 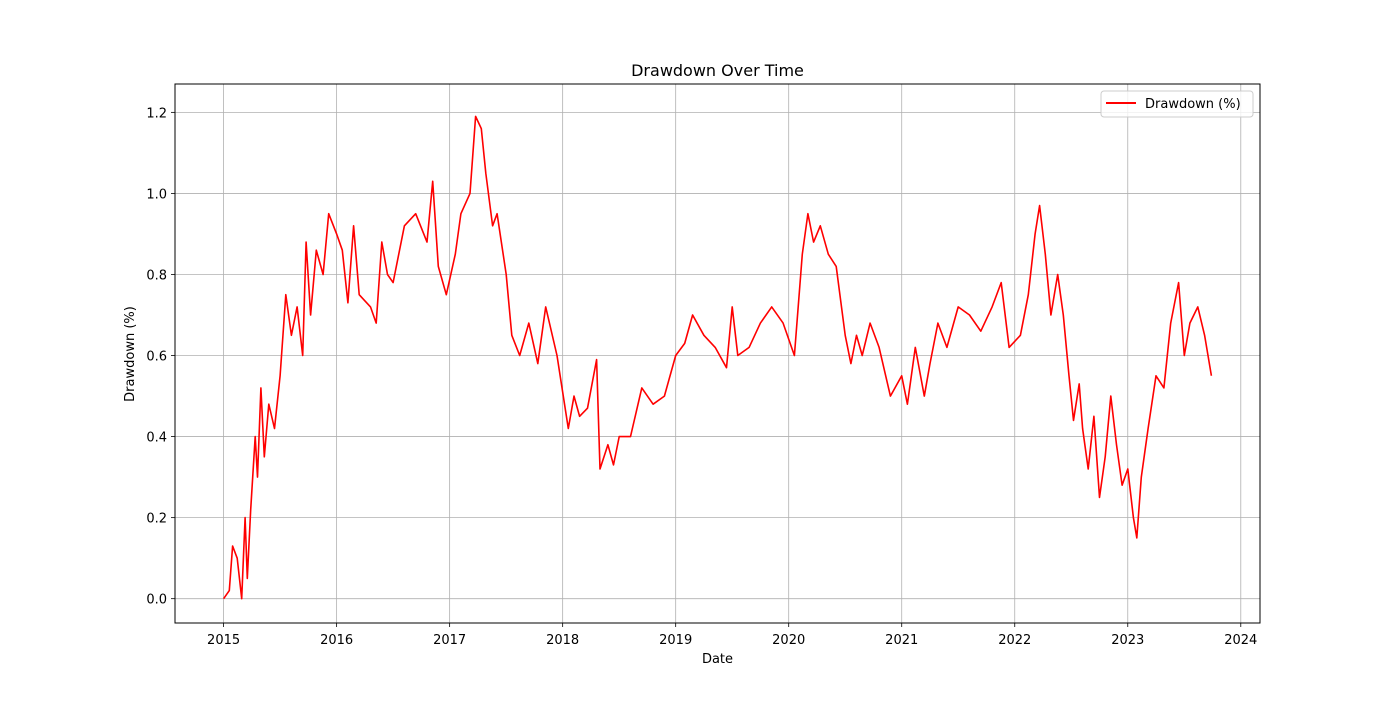 What do you see at coordinates (788, 640) in the screenshot?
I see `x-tick-label: 2020` at bounding box center [788, 640].